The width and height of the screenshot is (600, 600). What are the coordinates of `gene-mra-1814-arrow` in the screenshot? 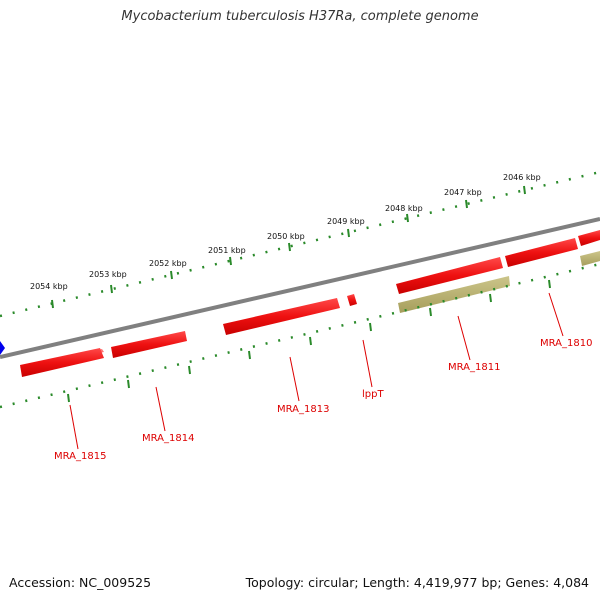 It's located at (149, 344).